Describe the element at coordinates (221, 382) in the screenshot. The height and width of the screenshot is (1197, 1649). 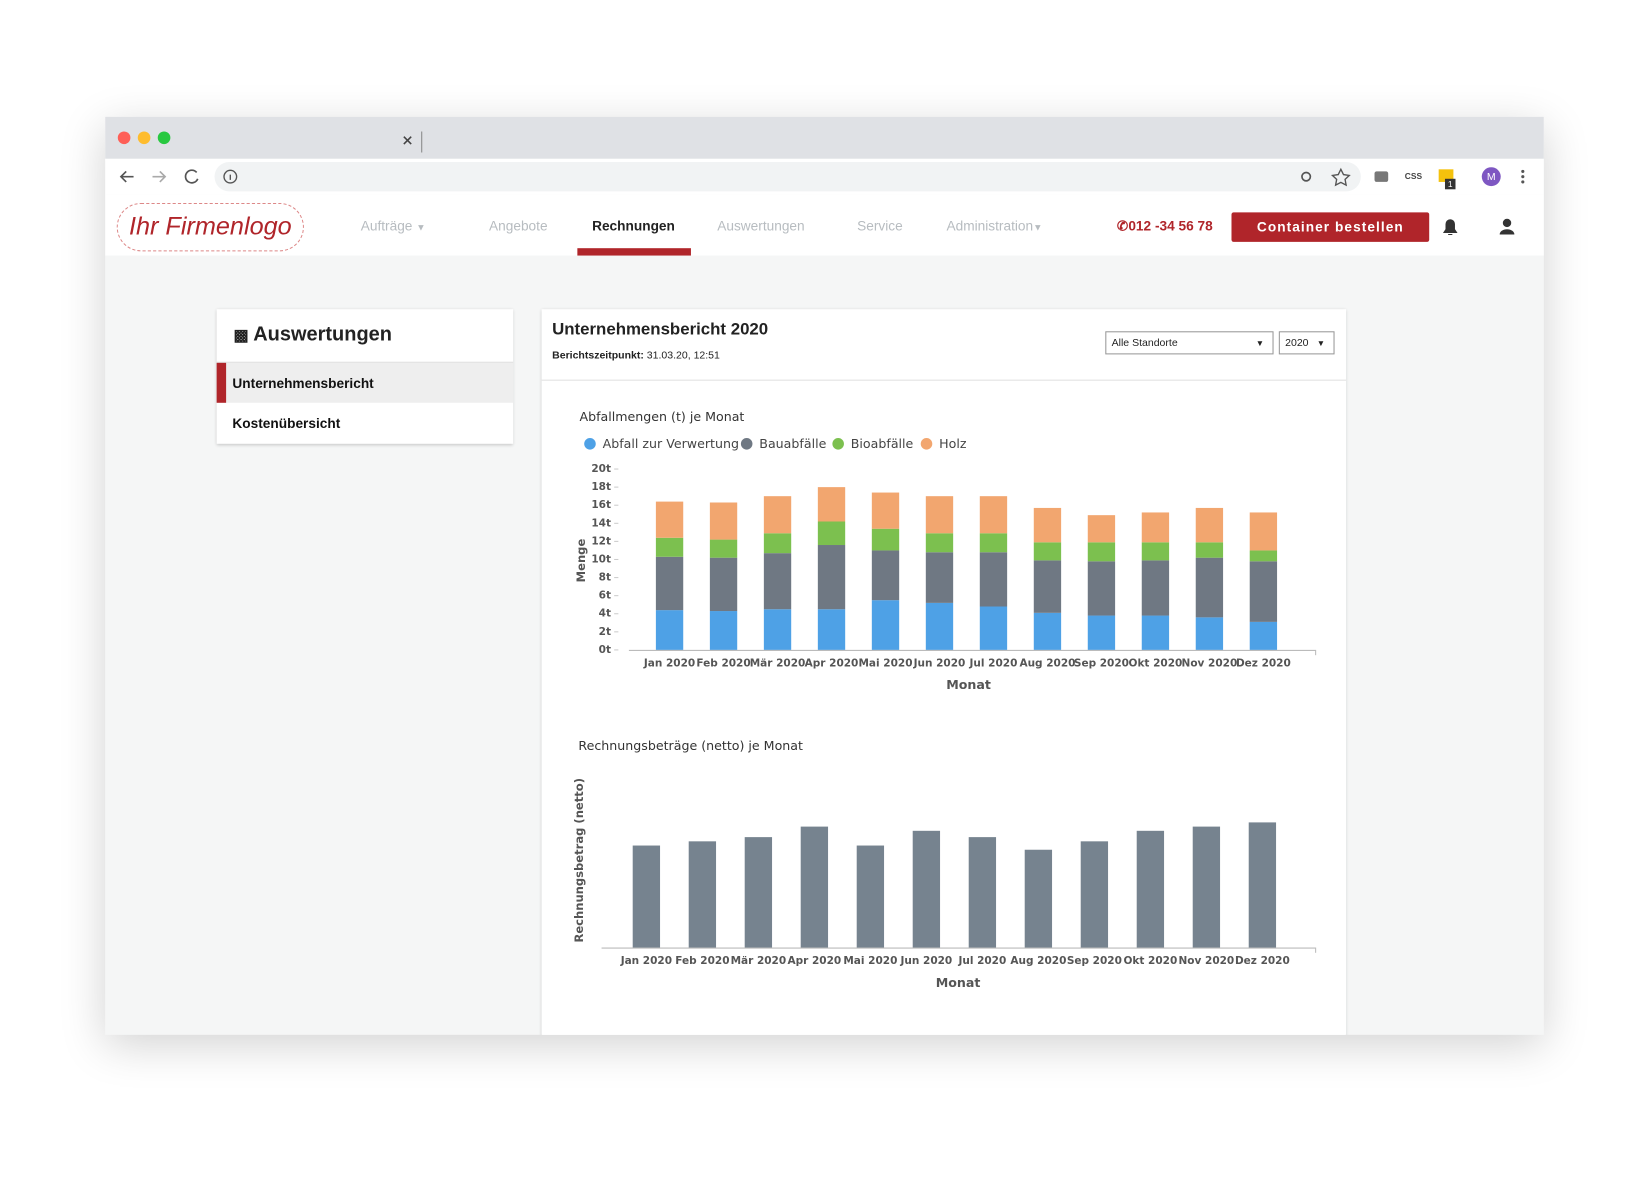
I see `active-marker` at that location.